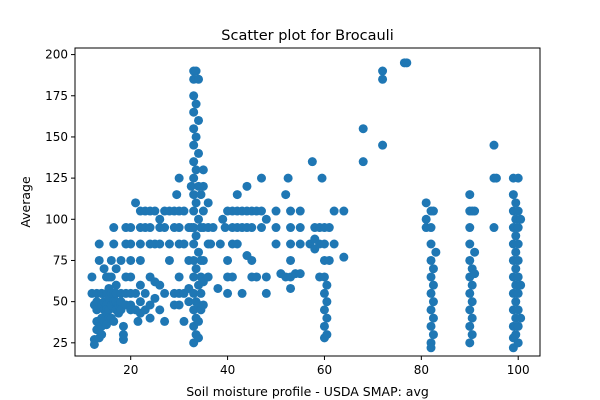 The image size is (600, 400). I want to click on y-tick-label: 50, so click(60, 302).